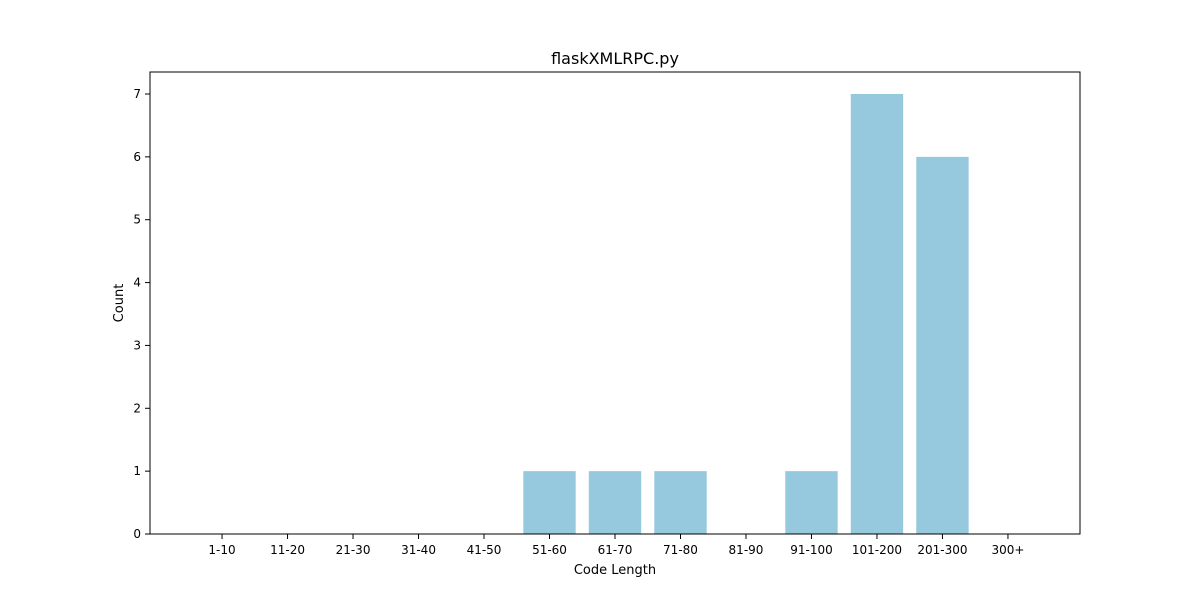  I want to click on x-tick-label: 51-60, so click(549, 550).